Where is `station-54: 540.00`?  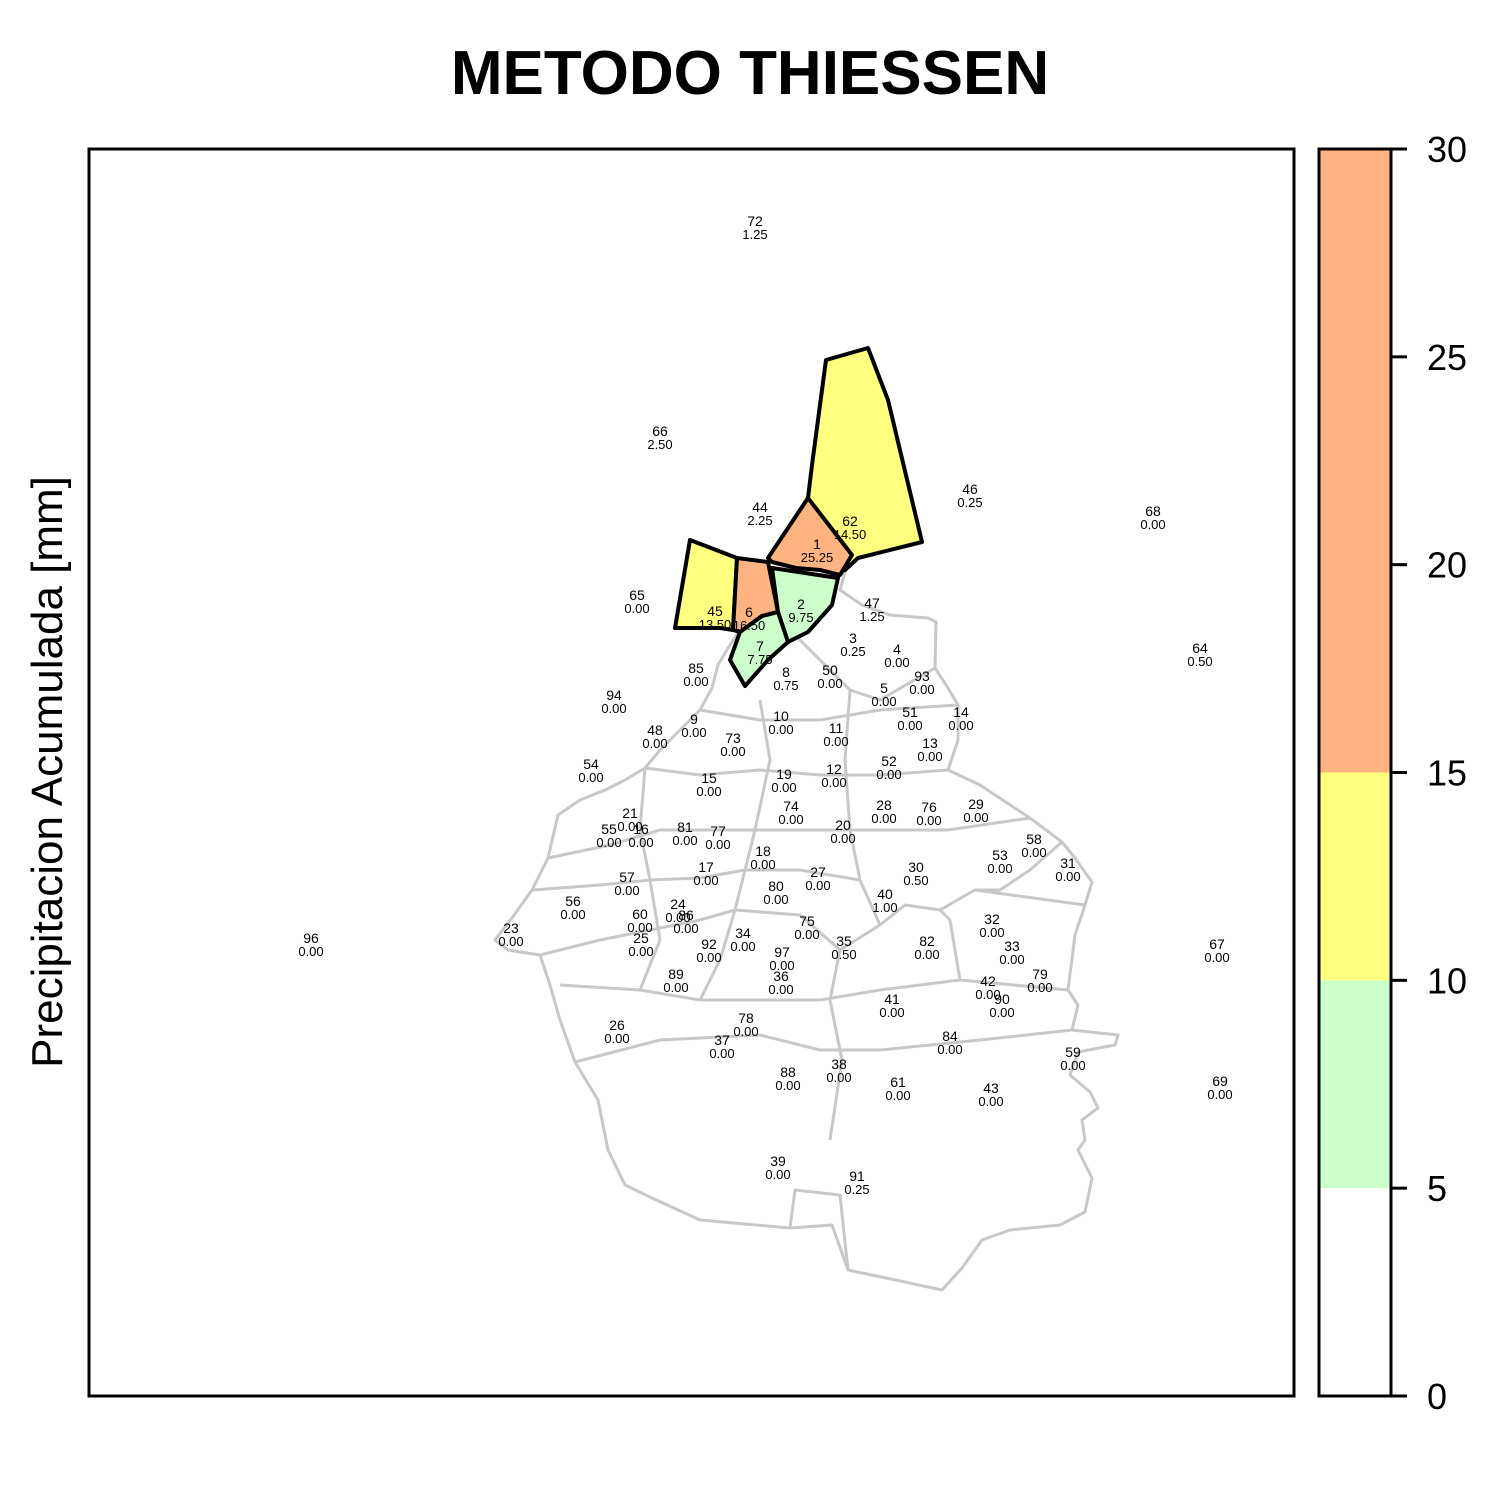 station-54: 540.00 is located at coordinates (590, 770).